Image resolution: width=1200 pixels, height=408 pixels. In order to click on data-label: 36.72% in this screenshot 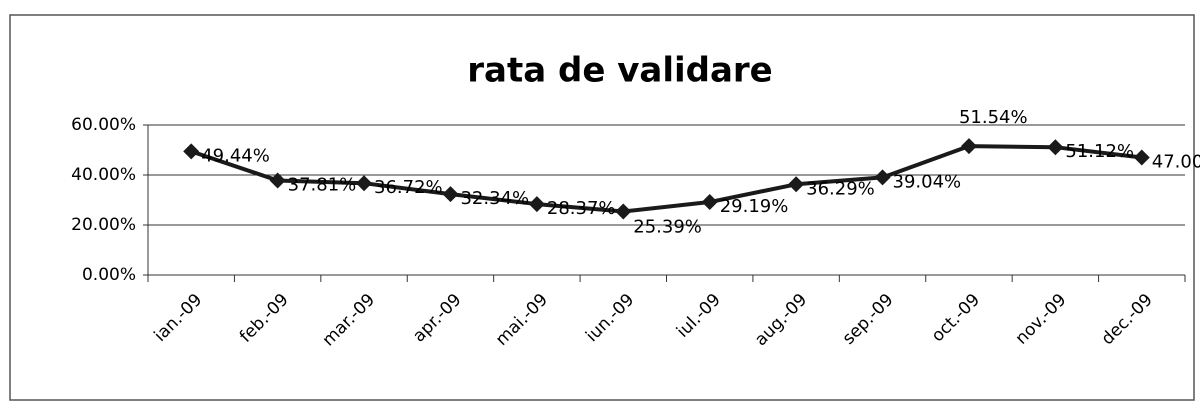, I will do `click(408, 187)`.